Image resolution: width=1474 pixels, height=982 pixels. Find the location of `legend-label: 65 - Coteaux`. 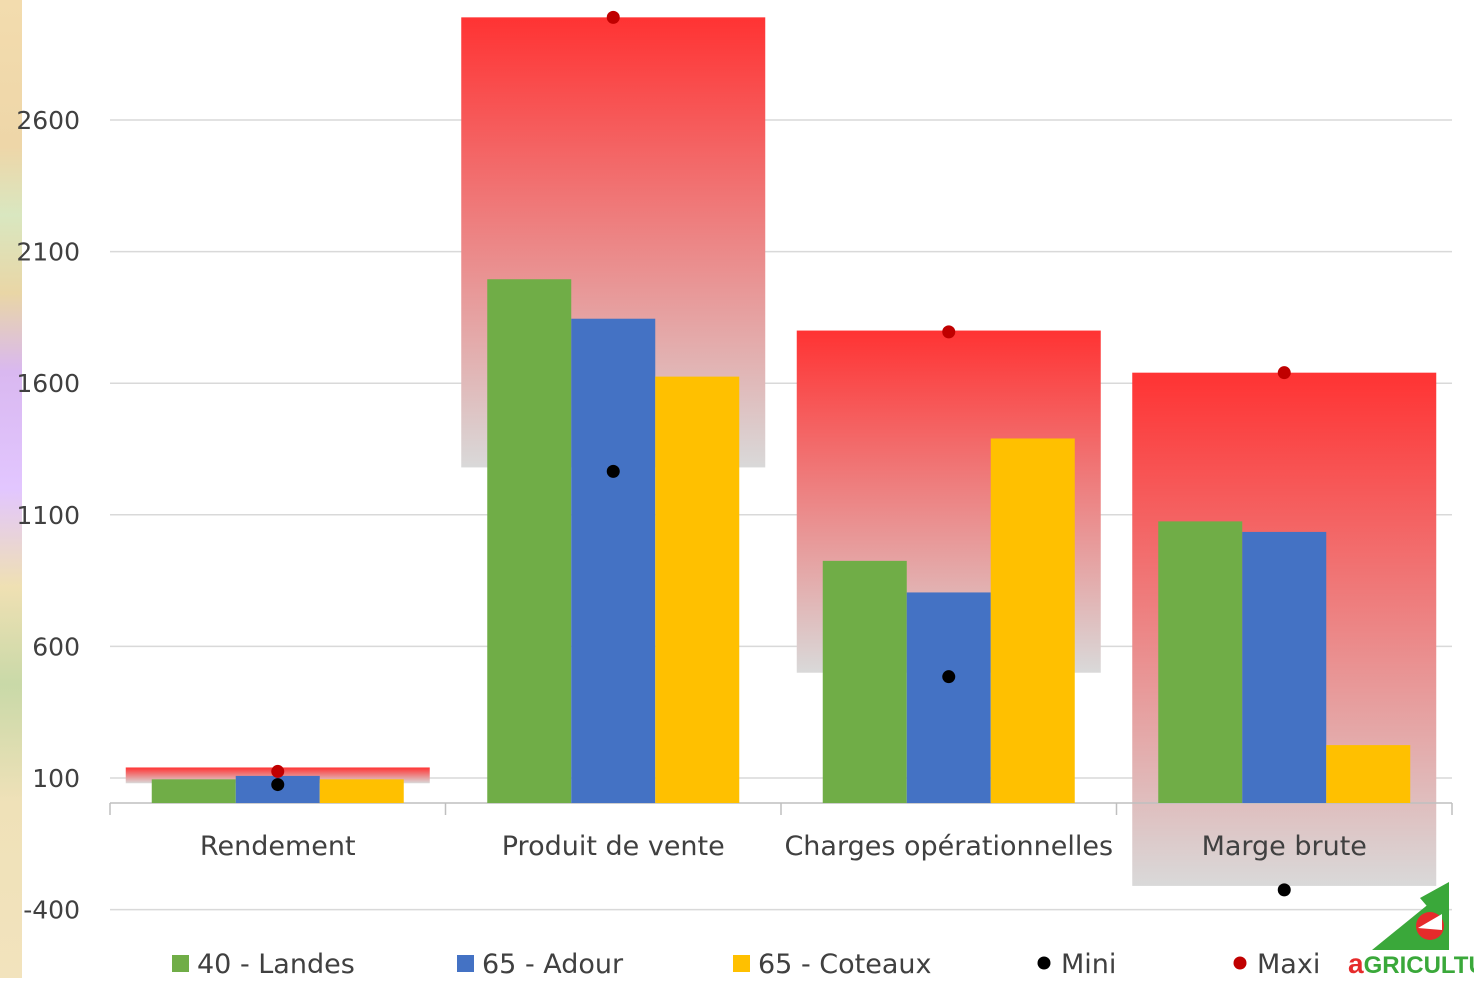

legend-label: 65 - Coteaux is located at coordinates (844, 963).